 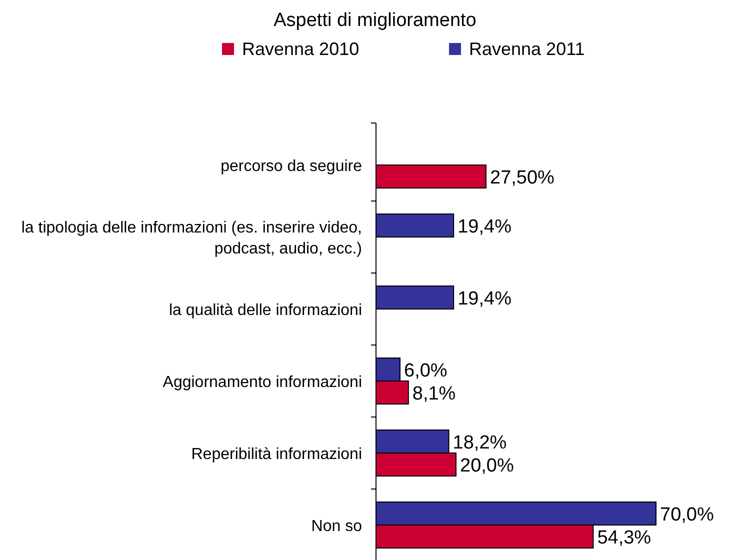 I want to click on chart-title: Aspetti di miglioramento, so click(x=375, y=20).